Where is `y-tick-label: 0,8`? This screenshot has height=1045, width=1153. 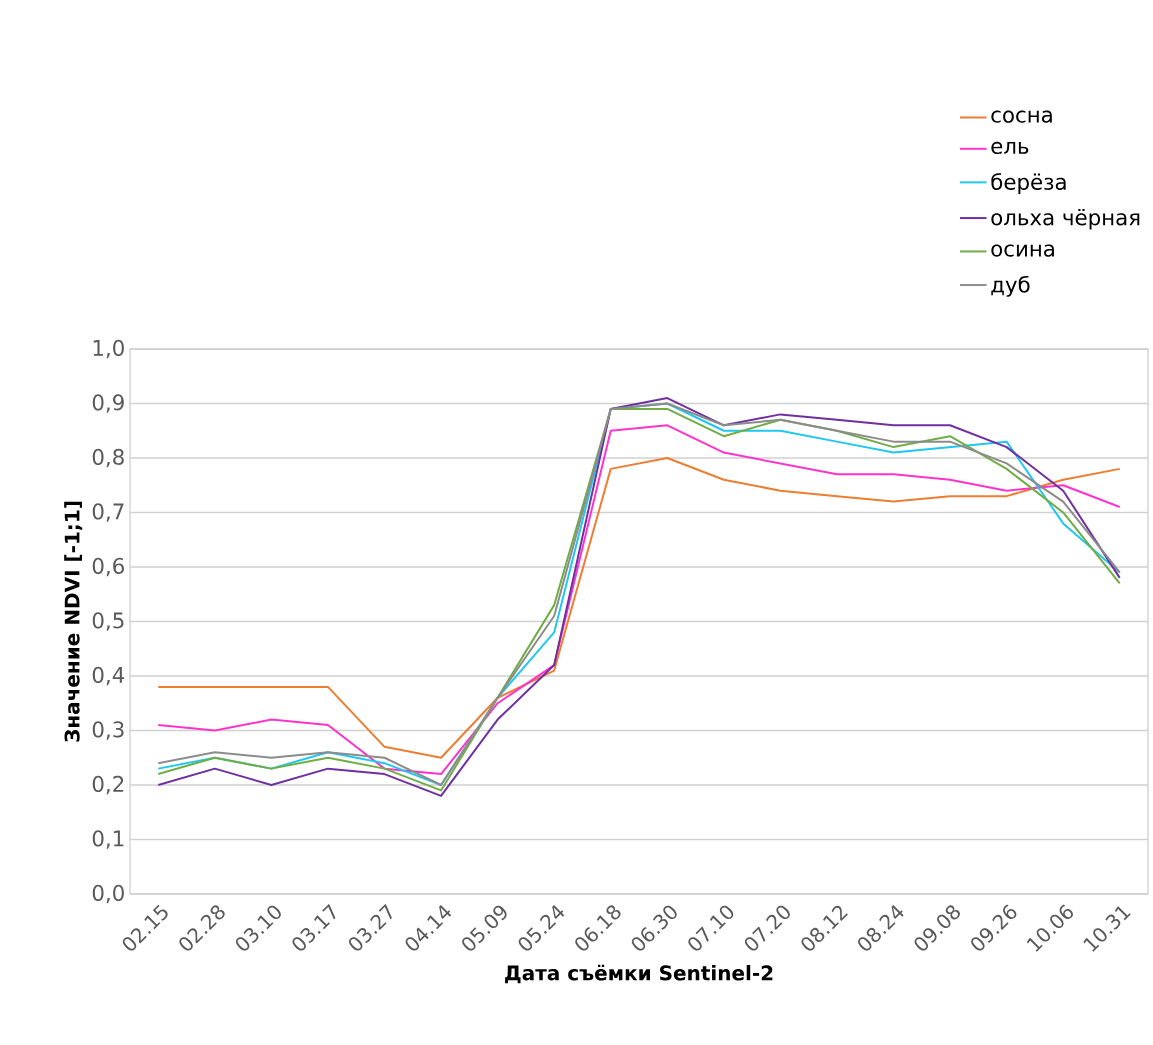
y-tick-label: 0,8 is located at coordinates (108, 458).